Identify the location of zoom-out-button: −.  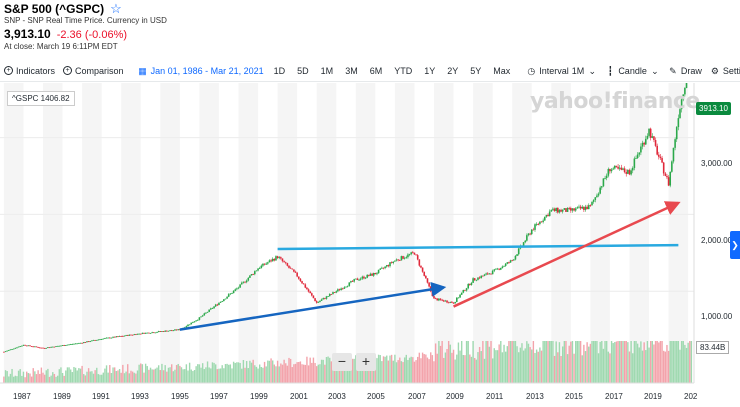
(342, 362).